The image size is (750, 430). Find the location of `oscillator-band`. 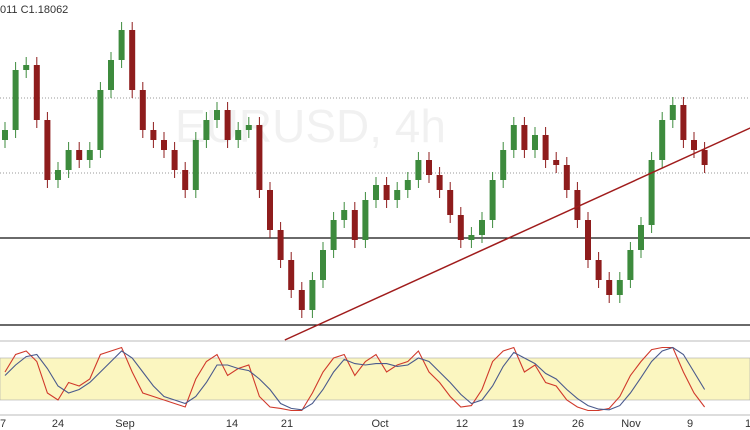

oscillator-band is located at coordinates (375, 379).